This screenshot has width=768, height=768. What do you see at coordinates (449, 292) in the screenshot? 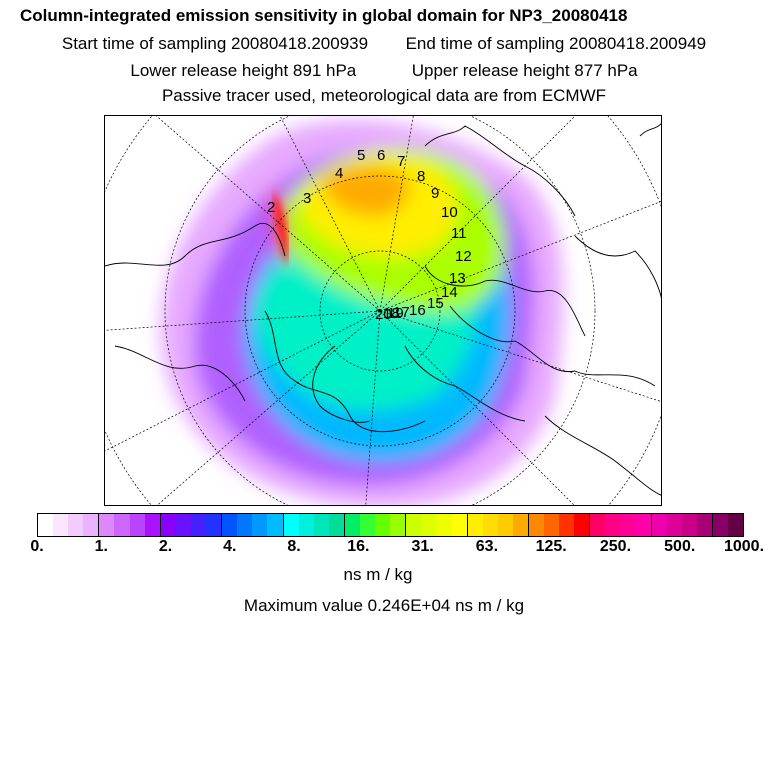
I see `trajectory-label: 14` at bounding box center [449, 292].